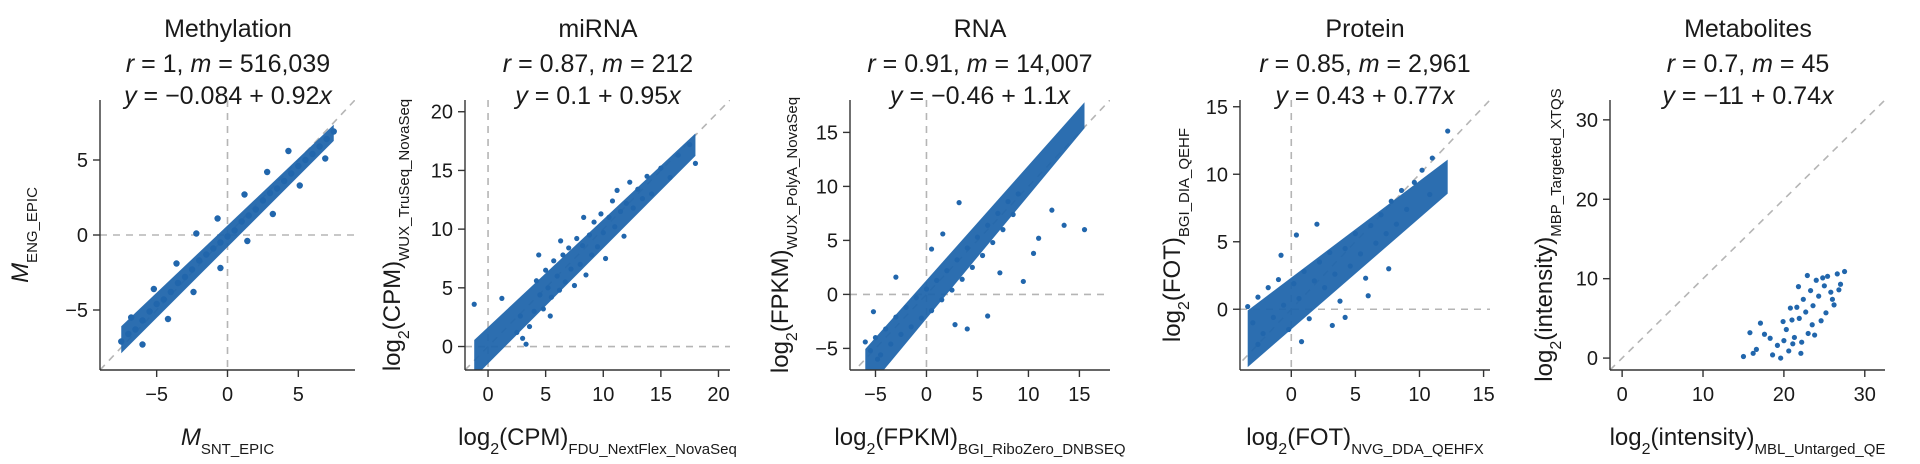 Image resolution: width=1920 pixels, height=464 pixels. What do you see at coordinates (598, 64) in the screenshot?
I see `chart-stats: r = 0.87, m = 212` at bounding box center [598, 64].